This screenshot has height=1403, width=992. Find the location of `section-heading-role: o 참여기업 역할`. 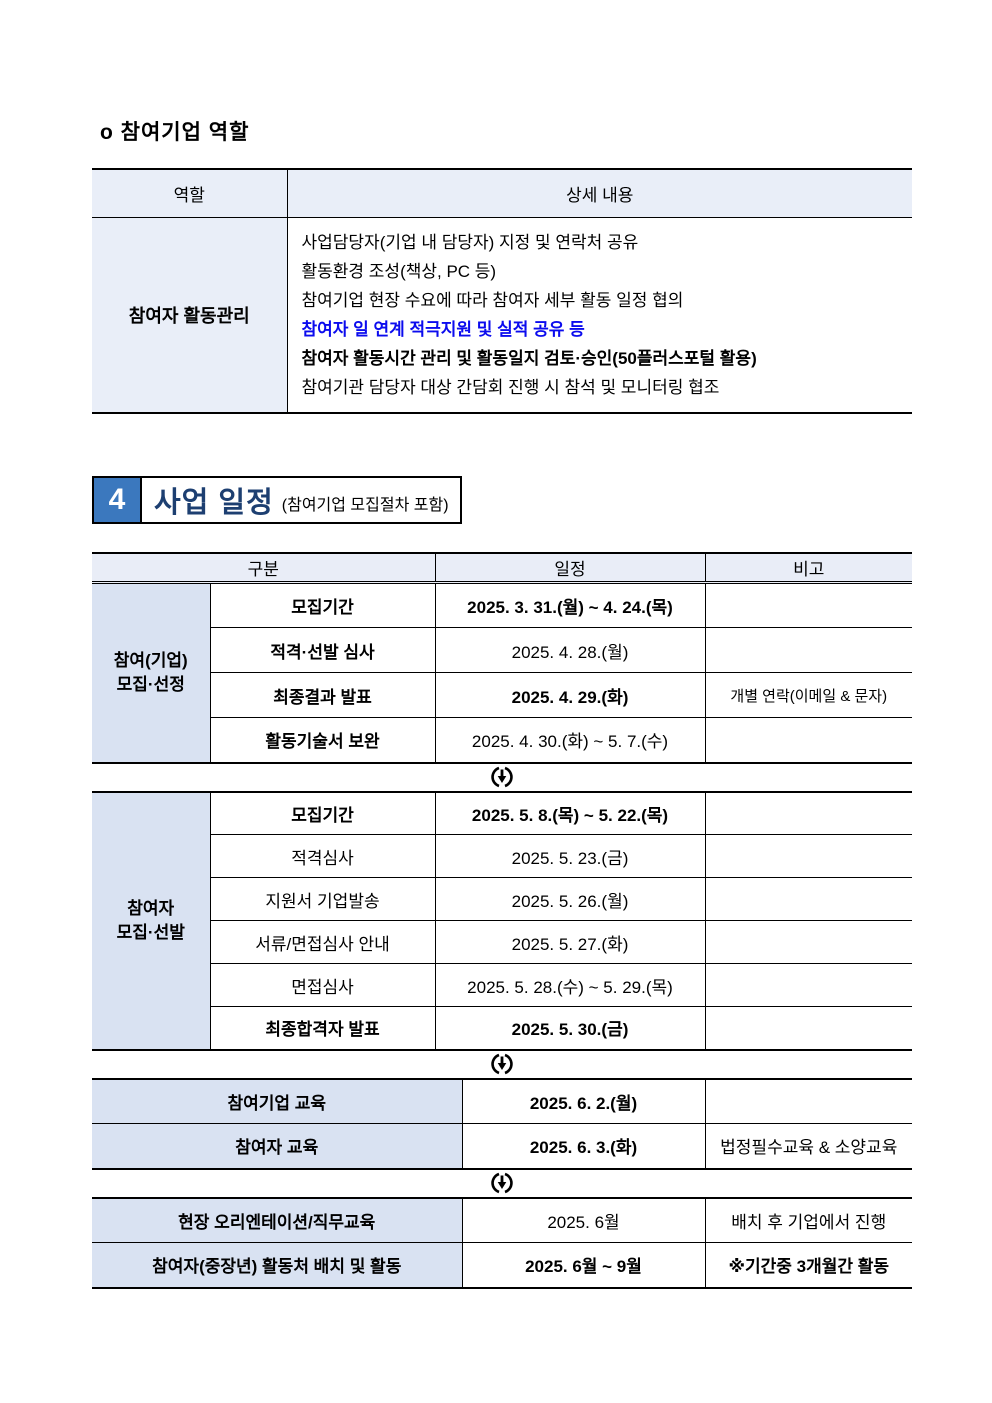

section-heading-role: o 참여기업 역할 is located at coordinates (175, 132).